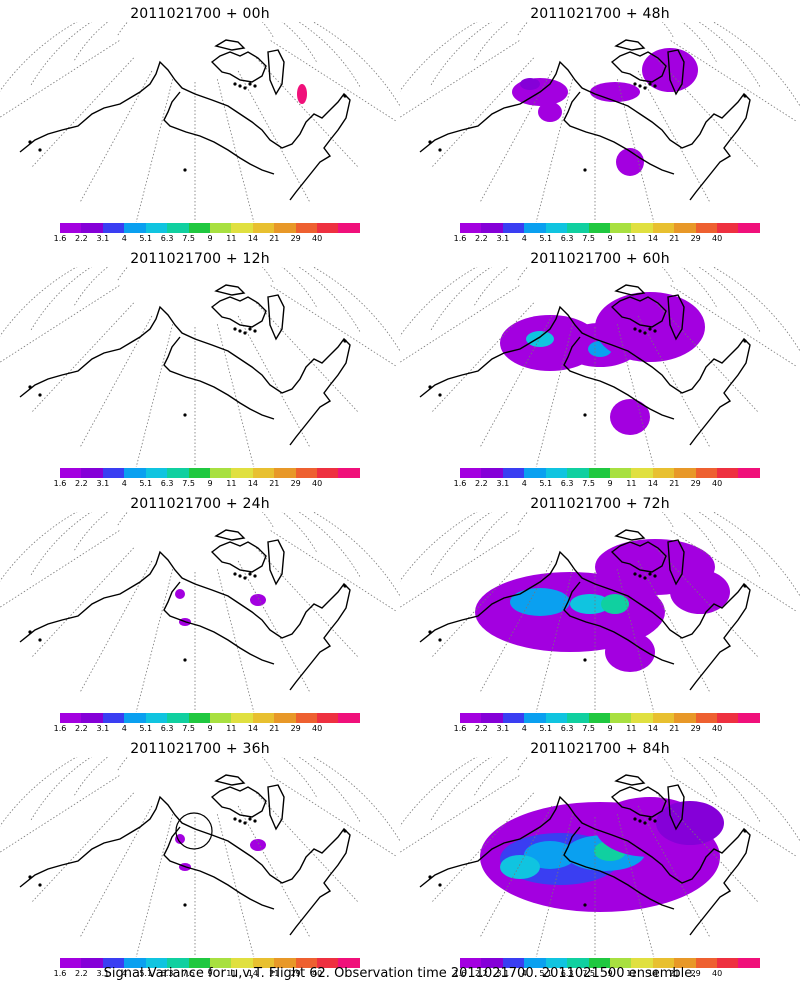  I want to click on colorbar, so click(210, 473).